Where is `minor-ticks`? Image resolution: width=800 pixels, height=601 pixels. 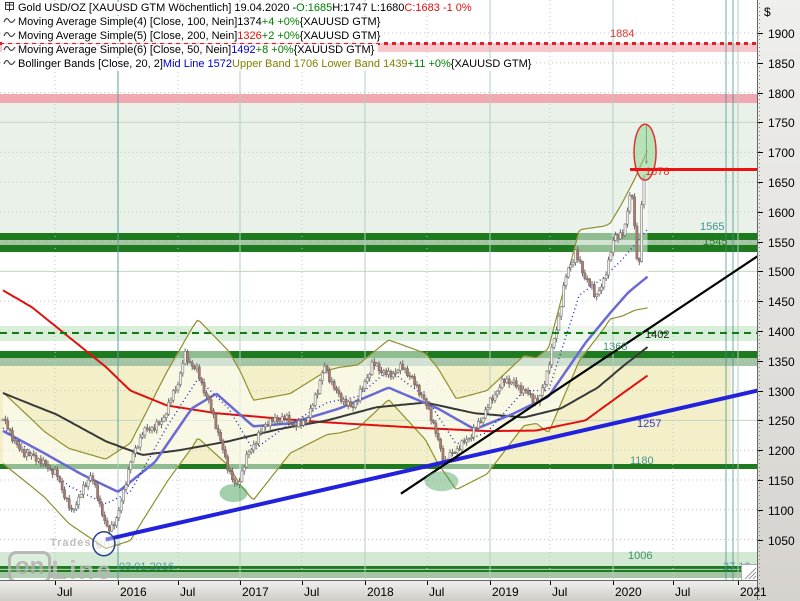
minor-ticks is located at coordinates (759, 300).